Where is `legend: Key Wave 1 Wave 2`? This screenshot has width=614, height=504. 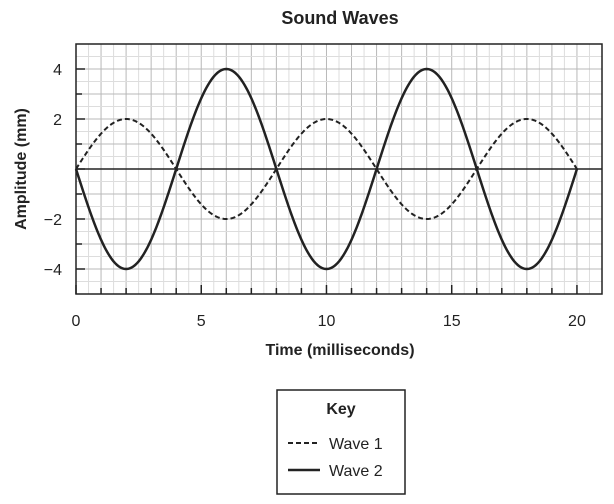 legend: Key Wave 1 Wave 2 is located at coordinates (341, 442).